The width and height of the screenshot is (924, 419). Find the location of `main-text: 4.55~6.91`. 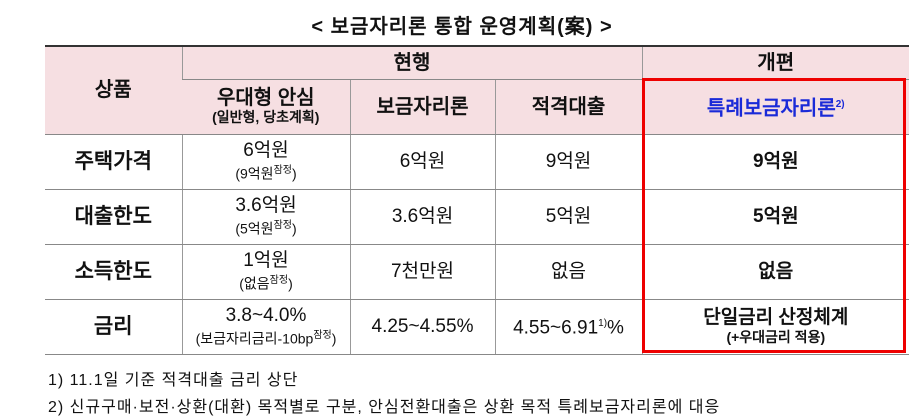

main-text: 4.55~6.91 is located at coordinates (556, 328).